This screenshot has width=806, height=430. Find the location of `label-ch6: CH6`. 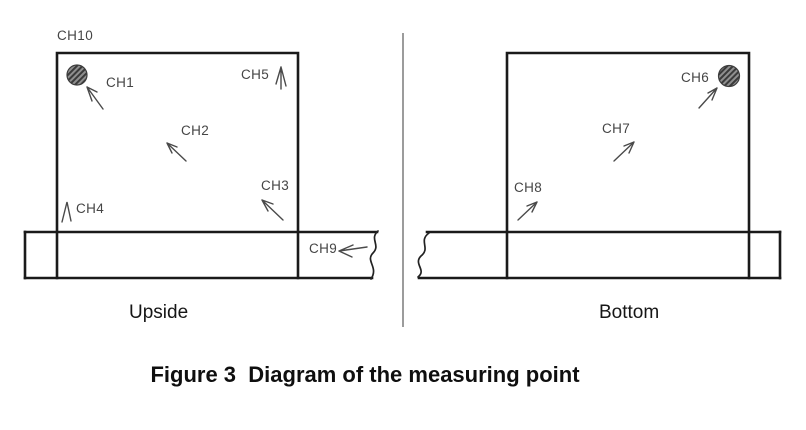

label-ch6: CH6 is located at coordinates (695, 77).